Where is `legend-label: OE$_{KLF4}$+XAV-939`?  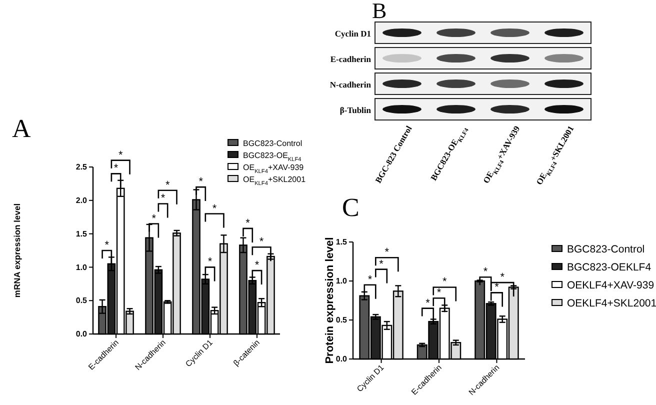 legend-label: OE$_{KLF4}$+XAV-939 is located at coordinates (273, 168).